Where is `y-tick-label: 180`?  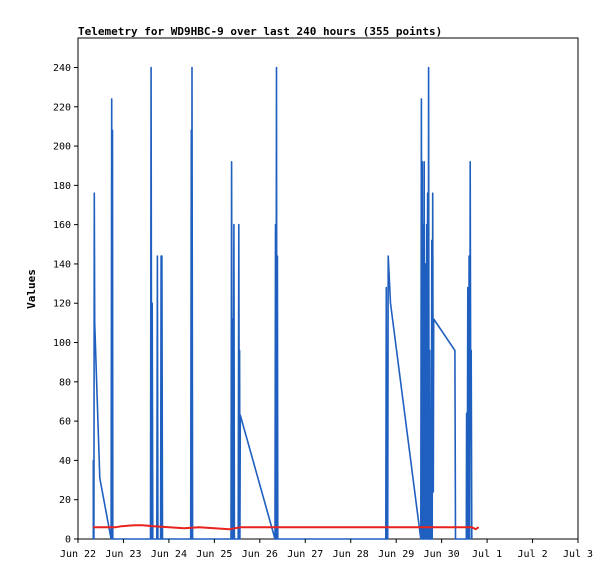 y-tick-label: 180 is located at coordinates (62, 186).